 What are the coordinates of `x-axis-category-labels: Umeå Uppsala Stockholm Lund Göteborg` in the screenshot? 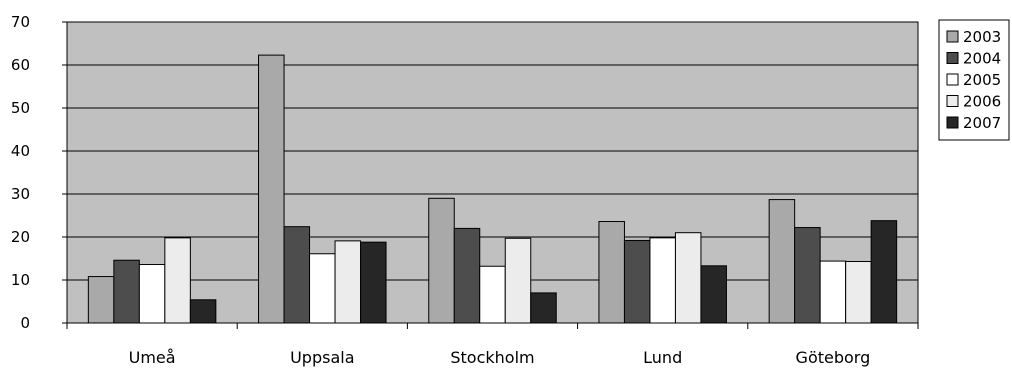 It's located at (500, 357).